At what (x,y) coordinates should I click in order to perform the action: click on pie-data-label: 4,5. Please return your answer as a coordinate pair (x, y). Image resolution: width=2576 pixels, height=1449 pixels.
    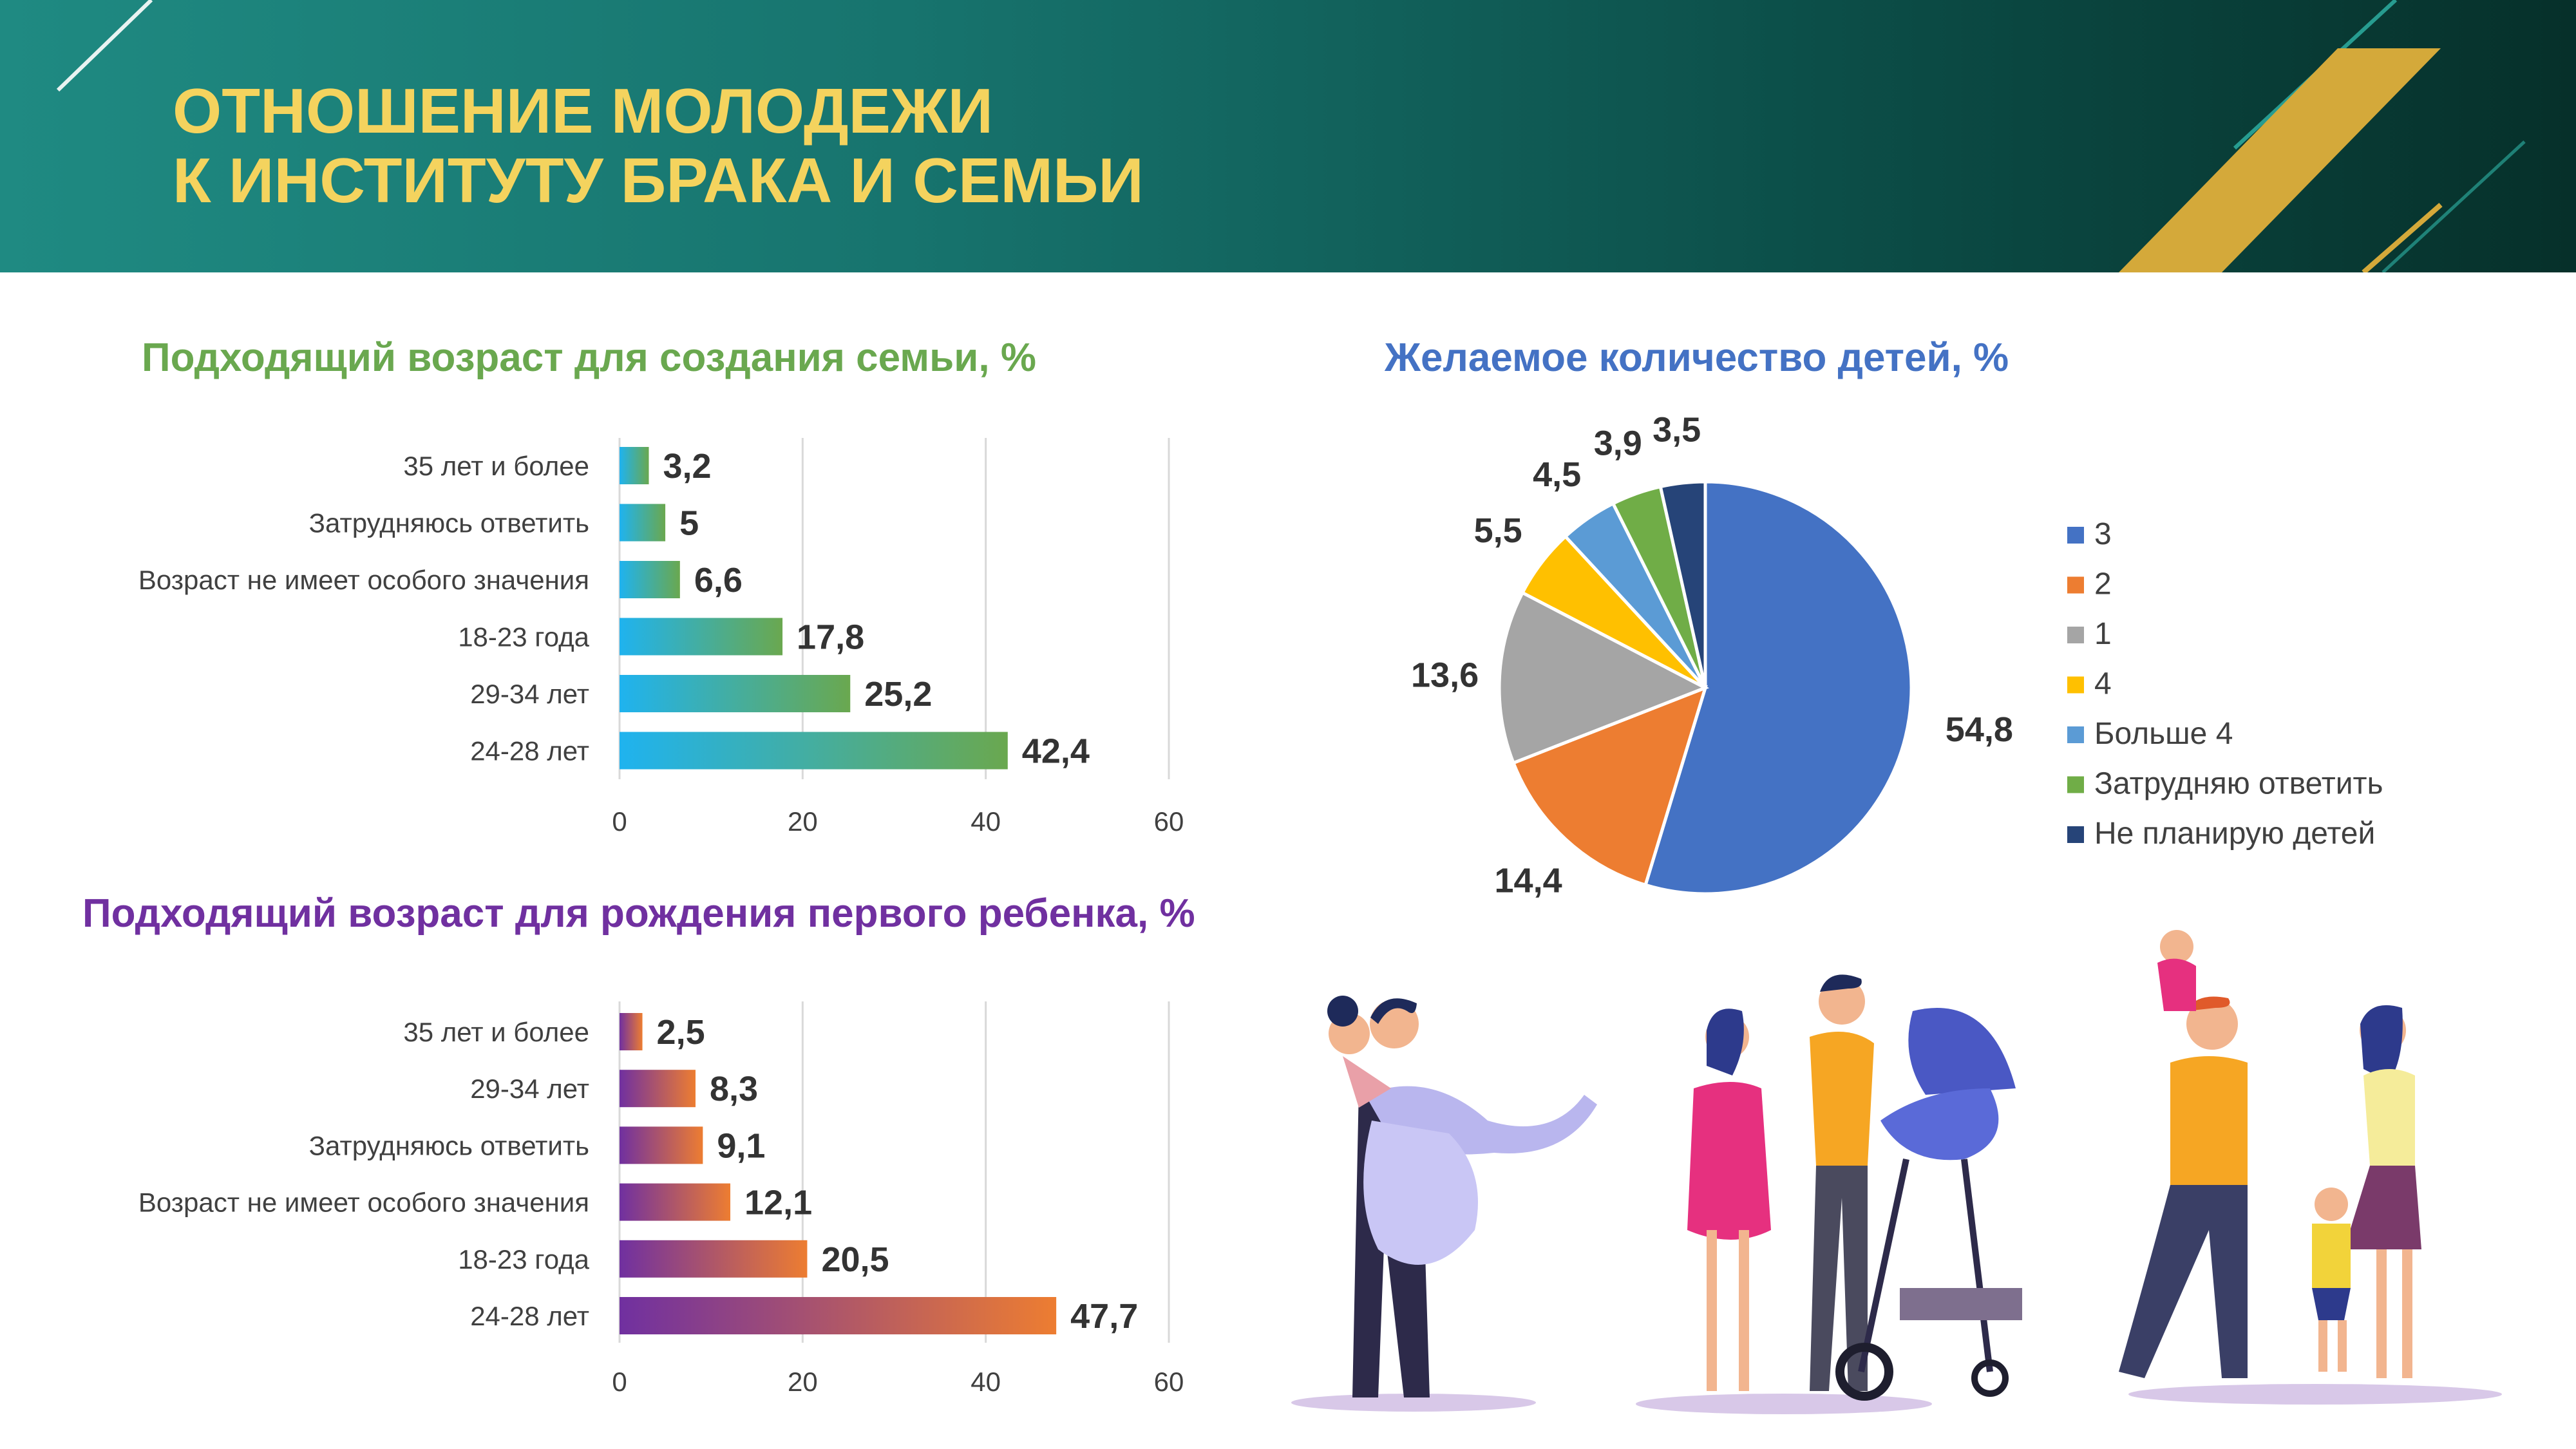
    Looking at the image, I should click on (1557, 475).